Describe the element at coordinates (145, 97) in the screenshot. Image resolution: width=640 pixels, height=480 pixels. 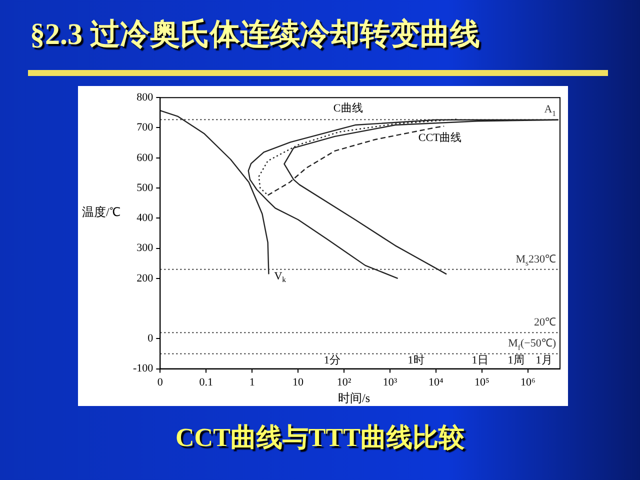
I see `y-tick-label: 800` at that location.